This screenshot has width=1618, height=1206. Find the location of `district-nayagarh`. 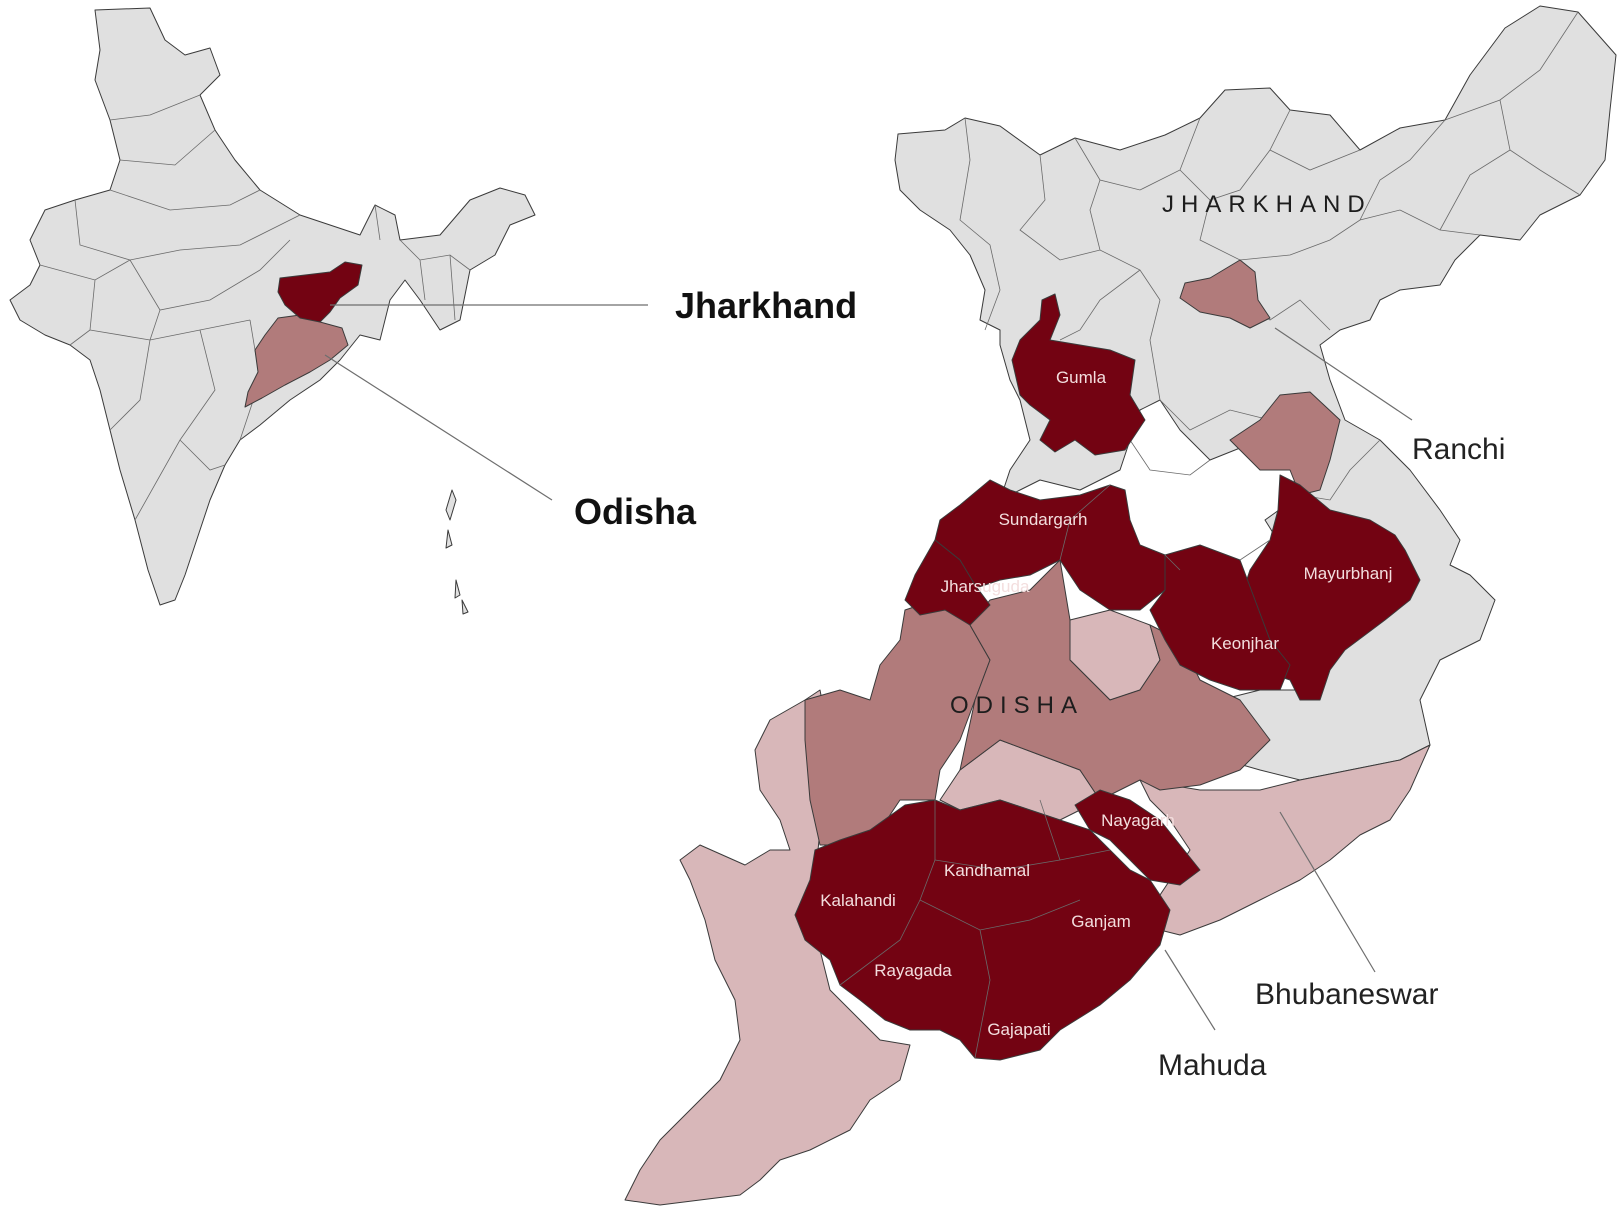

district-nayagarh is located at coordinates (1137, 837).